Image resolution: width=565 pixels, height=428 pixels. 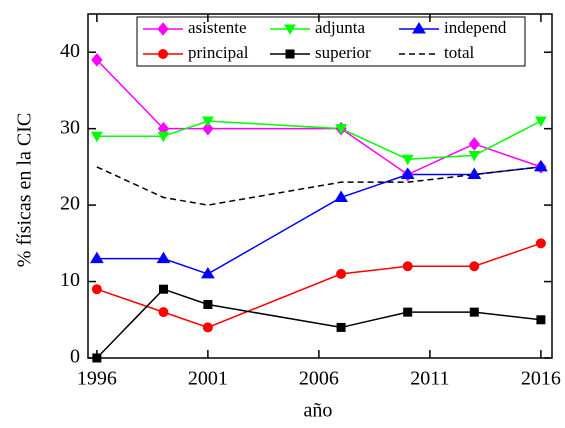 I want to click on legend-label: principal, so click(x=218, y=52).